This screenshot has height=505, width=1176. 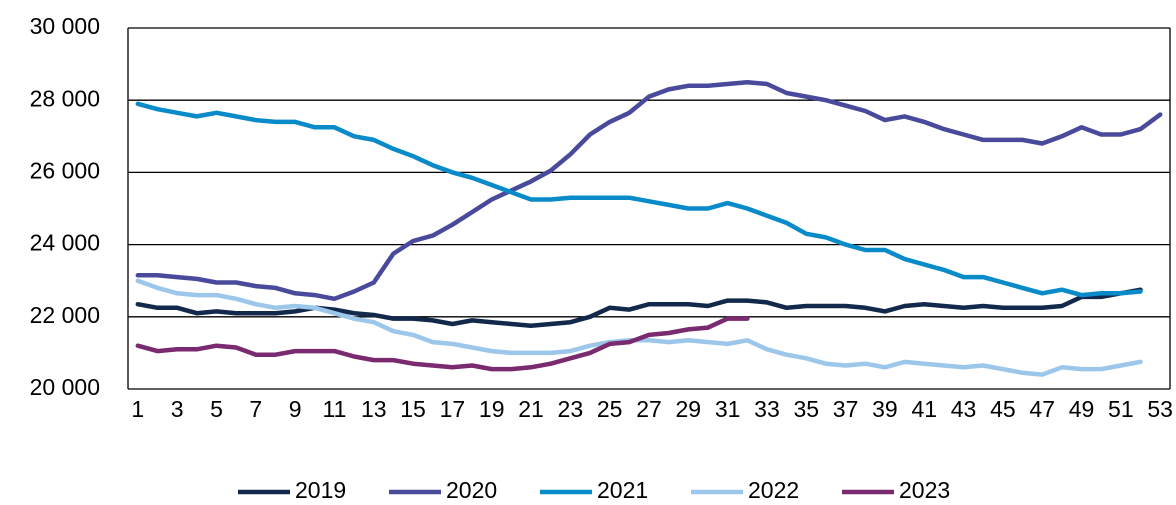 I want to click on y-tick-label: 20 000, so click(x=65, y=387).